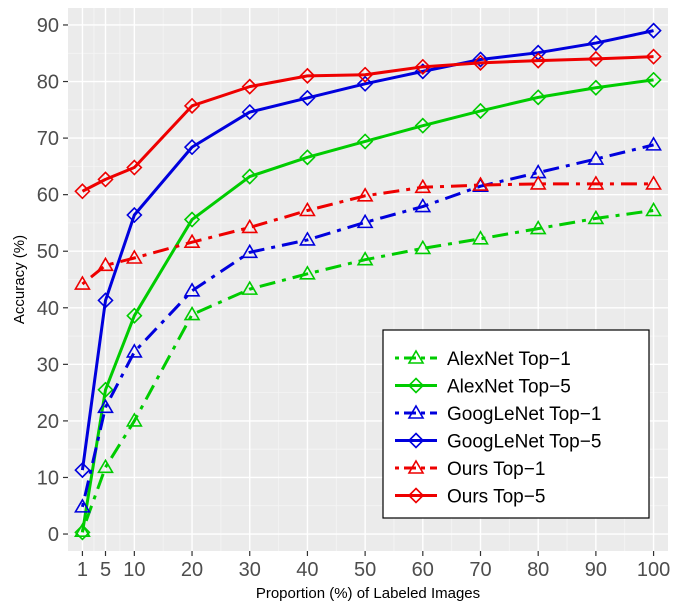 The width and height of the screenshot is (681, 613). Describe the element at coordinates (423, 570) in the screenshot. I see `x-tick-label: 60` at that location.